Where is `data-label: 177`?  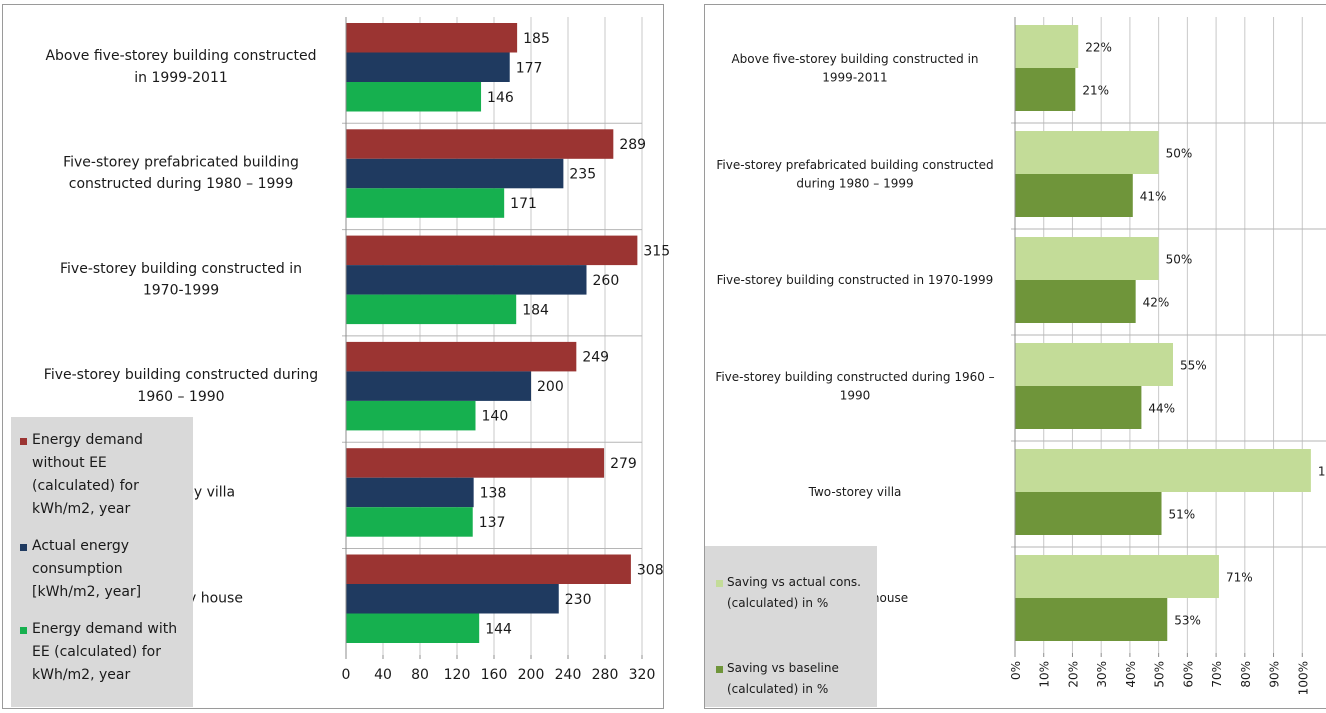
data-label: 177 is located at coordinates (529, 68).